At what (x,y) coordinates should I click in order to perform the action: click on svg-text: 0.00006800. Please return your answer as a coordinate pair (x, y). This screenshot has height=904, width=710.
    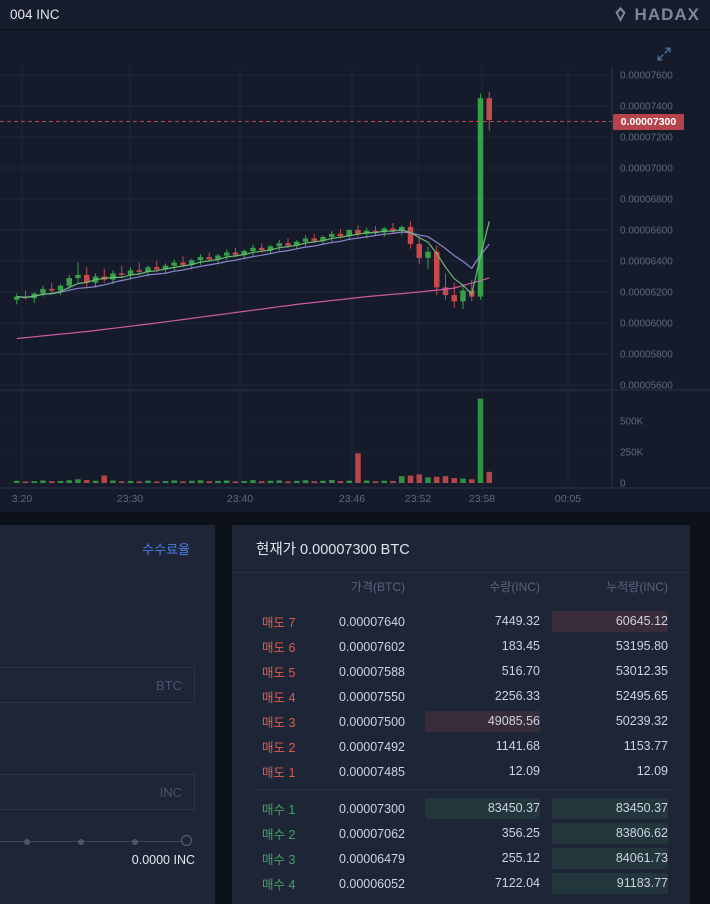
    Looking at the image, I should click on (646, 200).